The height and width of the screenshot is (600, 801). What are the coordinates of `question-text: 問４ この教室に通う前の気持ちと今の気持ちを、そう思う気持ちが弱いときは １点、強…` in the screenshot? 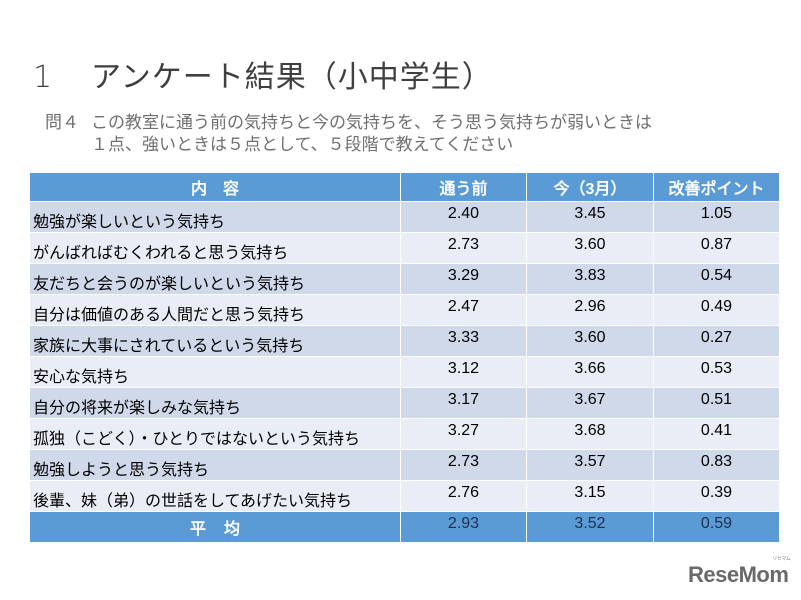 It's located at (348, 134).